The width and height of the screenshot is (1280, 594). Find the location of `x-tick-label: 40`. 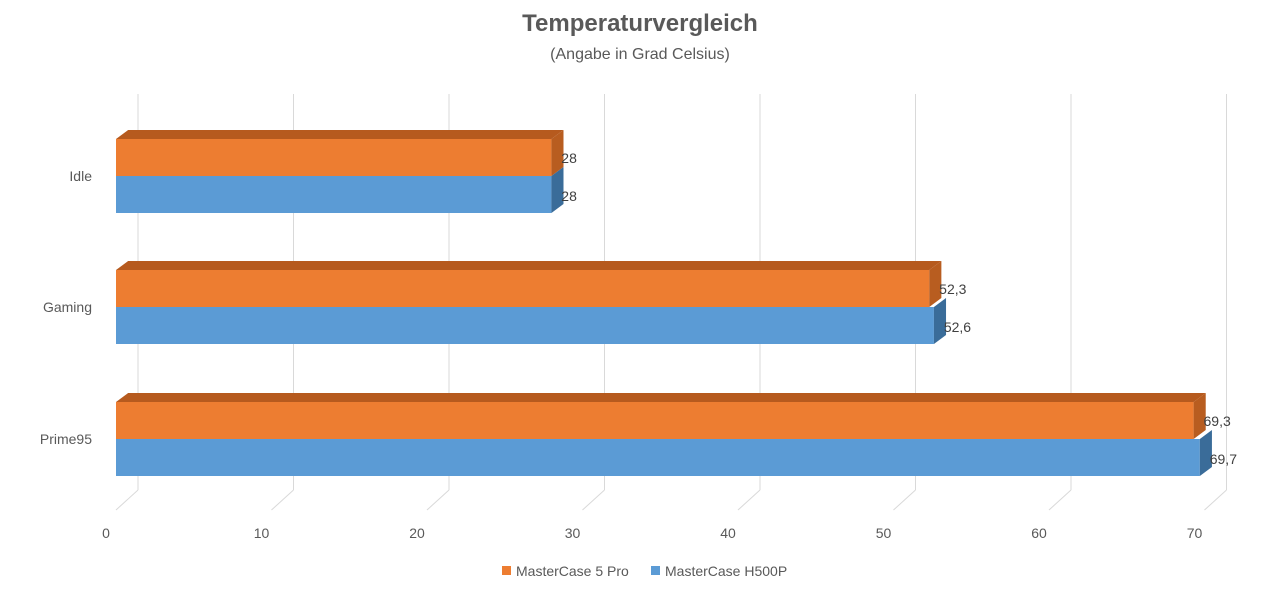

x-tick-label: 40 is located at coordinates (728, 533).